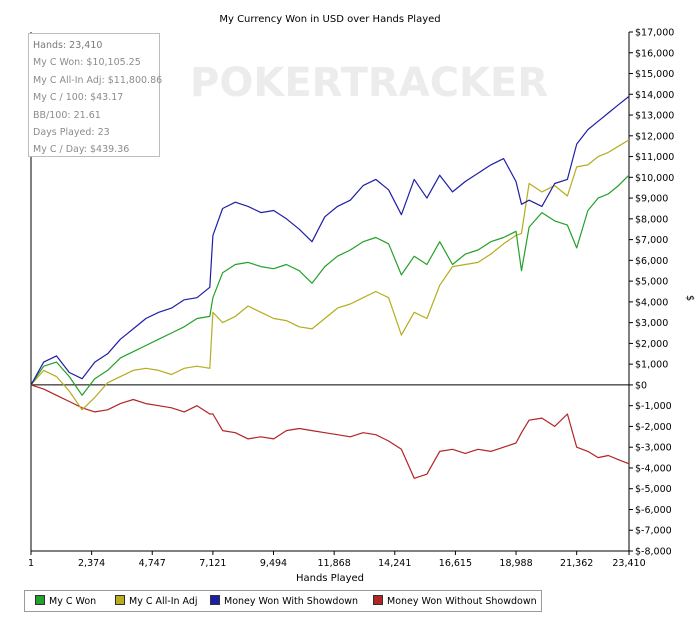 This screenshot has height=620, width=700. What do you see at coordinates (394, 563) in the screenshot?
I see `x-tick-label: 14,241` at bounding box center [394, 563].